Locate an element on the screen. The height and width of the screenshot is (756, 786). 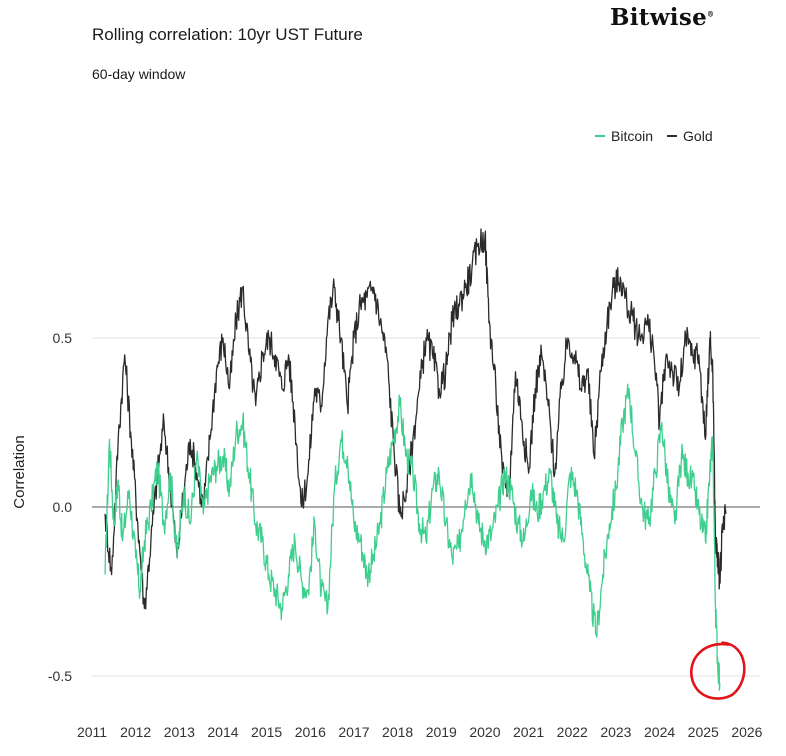
x-tick-label-5: 2016 is located at coordinates (310, 732).